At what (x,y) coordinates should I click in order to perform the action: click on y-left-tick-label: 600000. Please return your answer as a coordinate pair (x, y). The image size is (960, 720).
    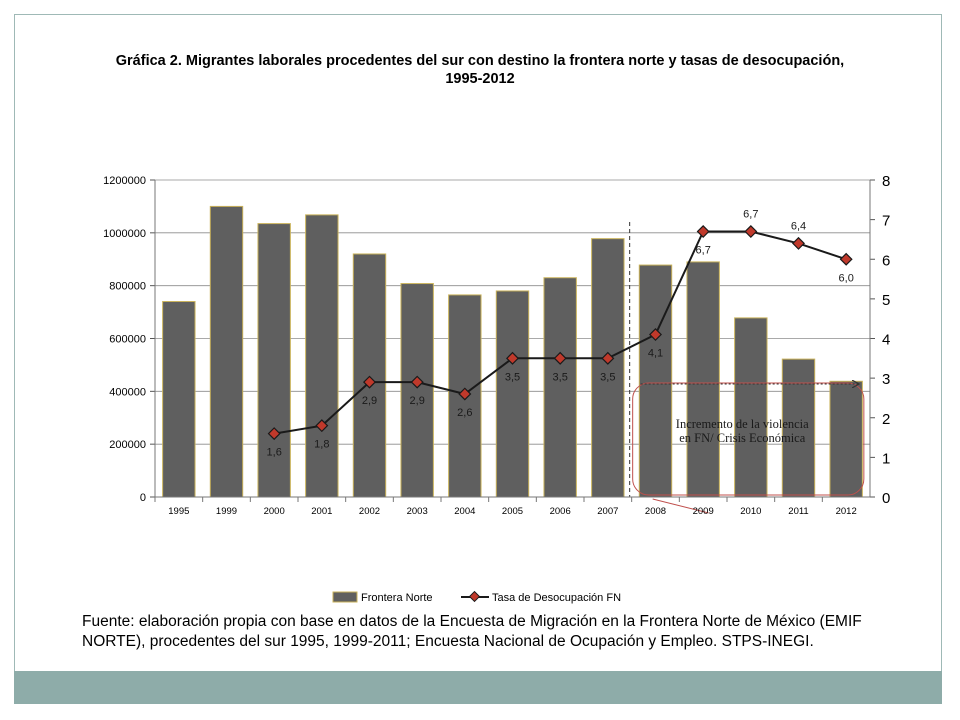
    Looking at the image, I should click on (127, 340).